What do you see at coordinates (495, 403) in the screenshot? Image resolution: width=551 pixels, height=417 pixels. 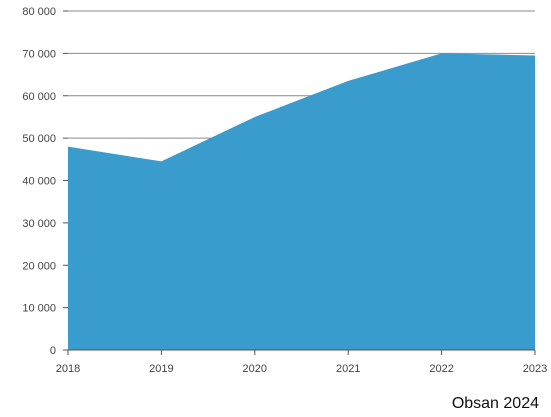 I see `source-label: Obsan 2024` at bounding box center [495, 403].